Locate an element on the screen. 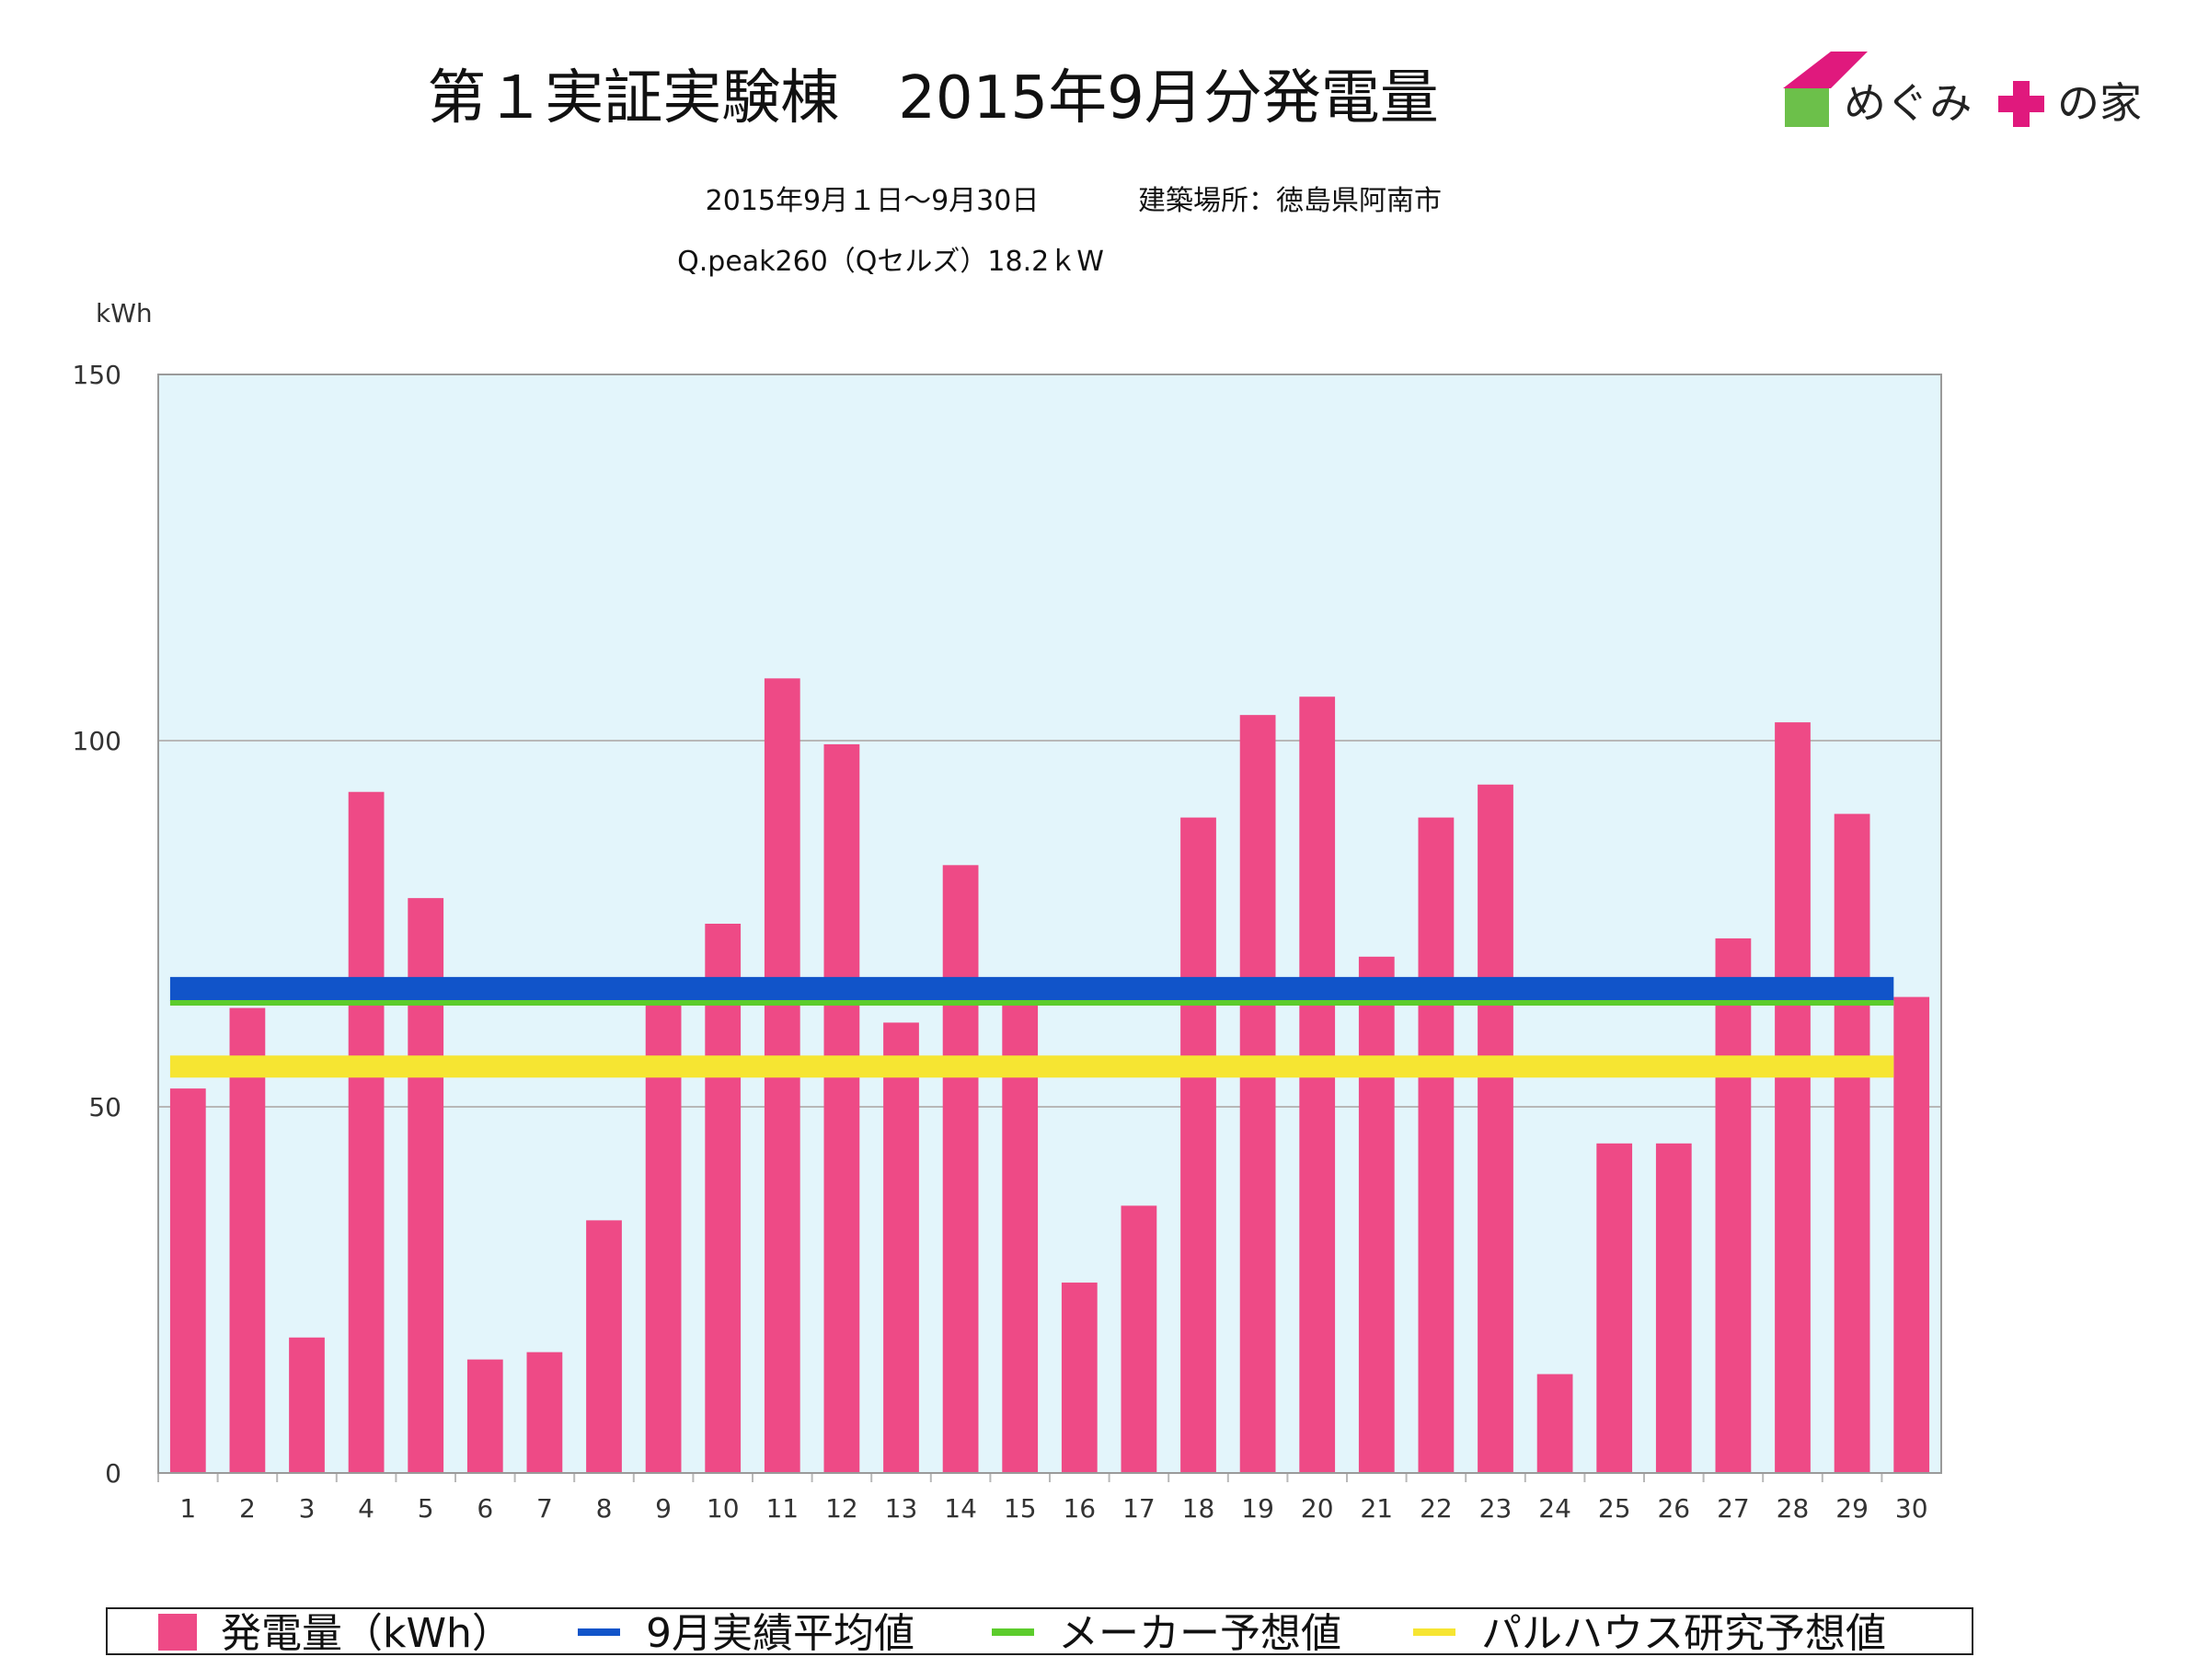  x-tick-label: 16 is located at coordinates (1079, 1508).